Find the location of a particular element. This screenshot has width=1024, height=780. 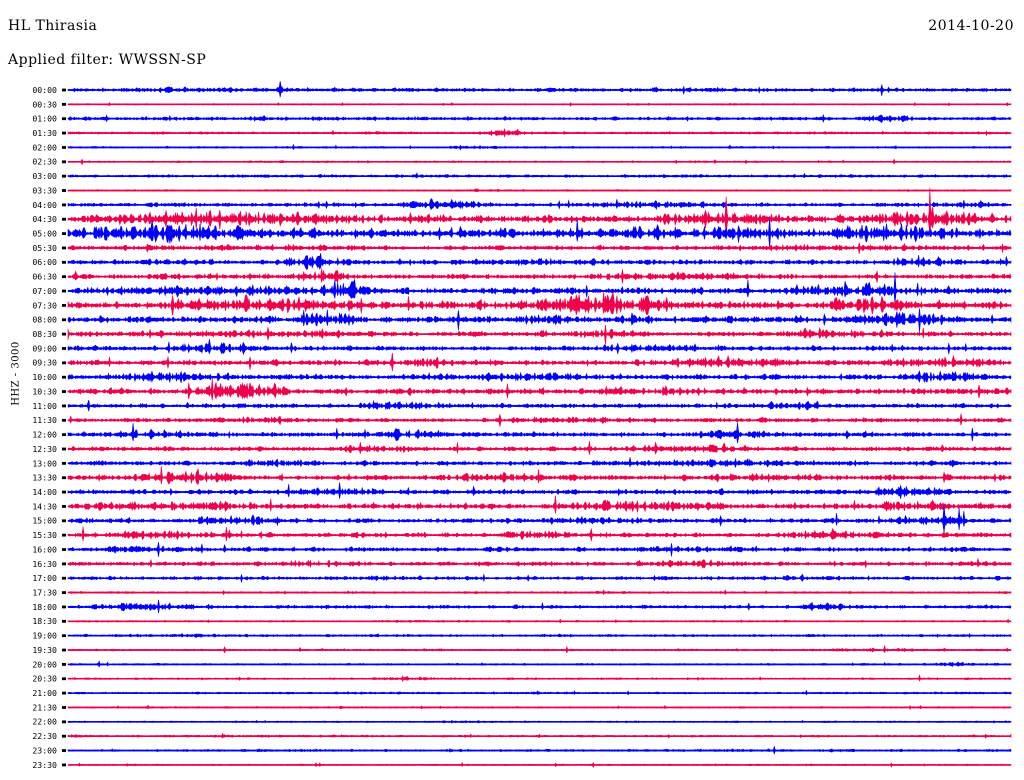

time-axis-label: 17:30 is located at coordinates (44, 593).